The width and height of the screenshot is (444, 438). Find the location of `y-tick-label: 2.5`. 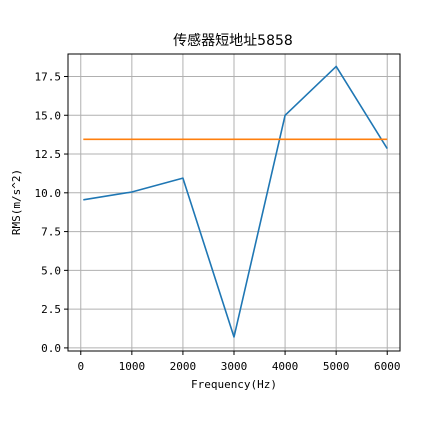

y-tick-label: 2.5 is located at coordinates (51, 309).